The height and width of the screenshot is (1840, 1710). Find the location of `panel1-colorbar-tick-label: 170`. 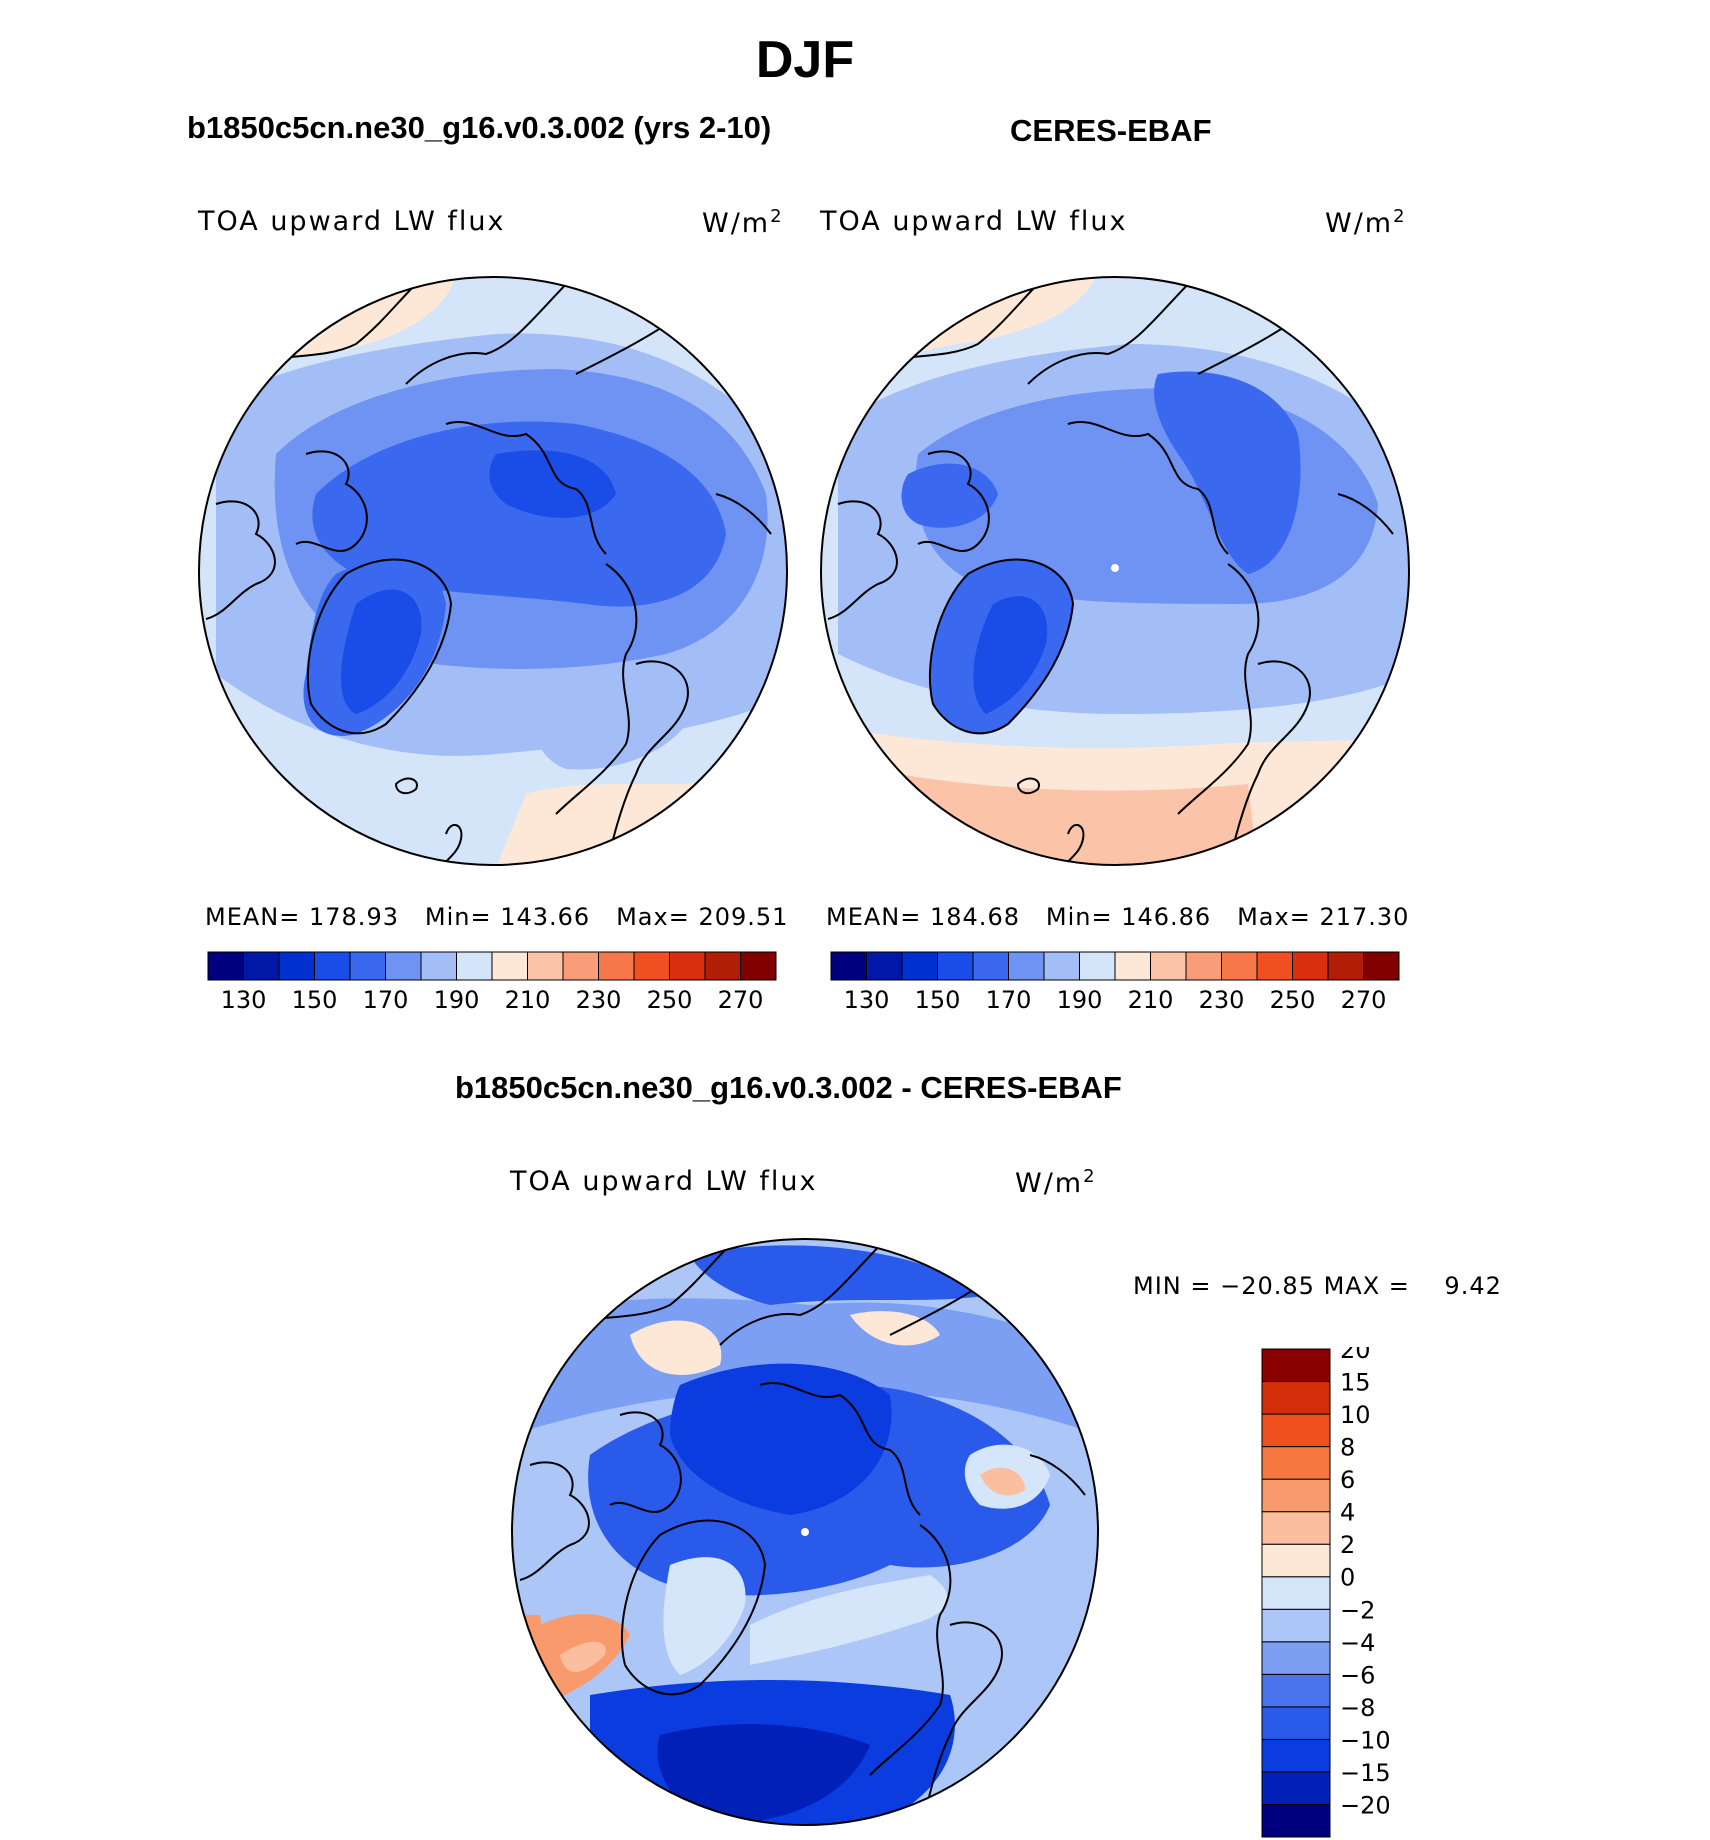

panel1-colorbar-tick-label: 170 is located at coordinates (386, 998).